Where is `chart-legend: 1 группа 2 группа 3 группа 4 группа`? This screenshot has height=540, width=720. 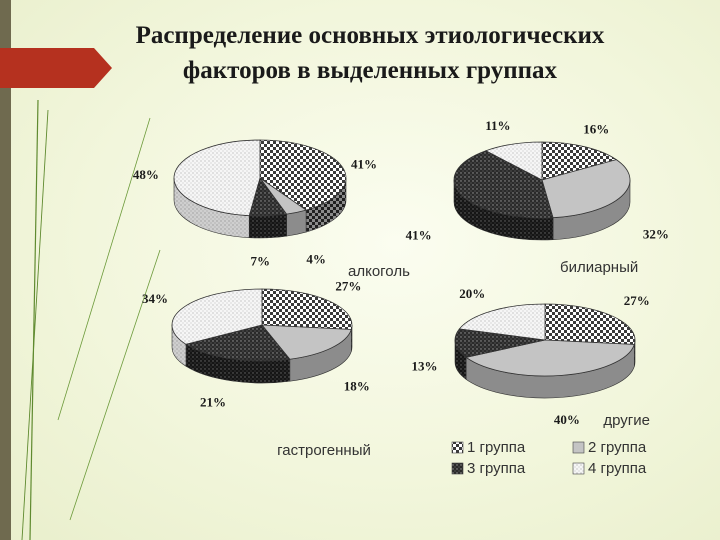 chart-legend: 1 группа 2 группа 3 группа 4 группа is located at coordinates (549, 458).